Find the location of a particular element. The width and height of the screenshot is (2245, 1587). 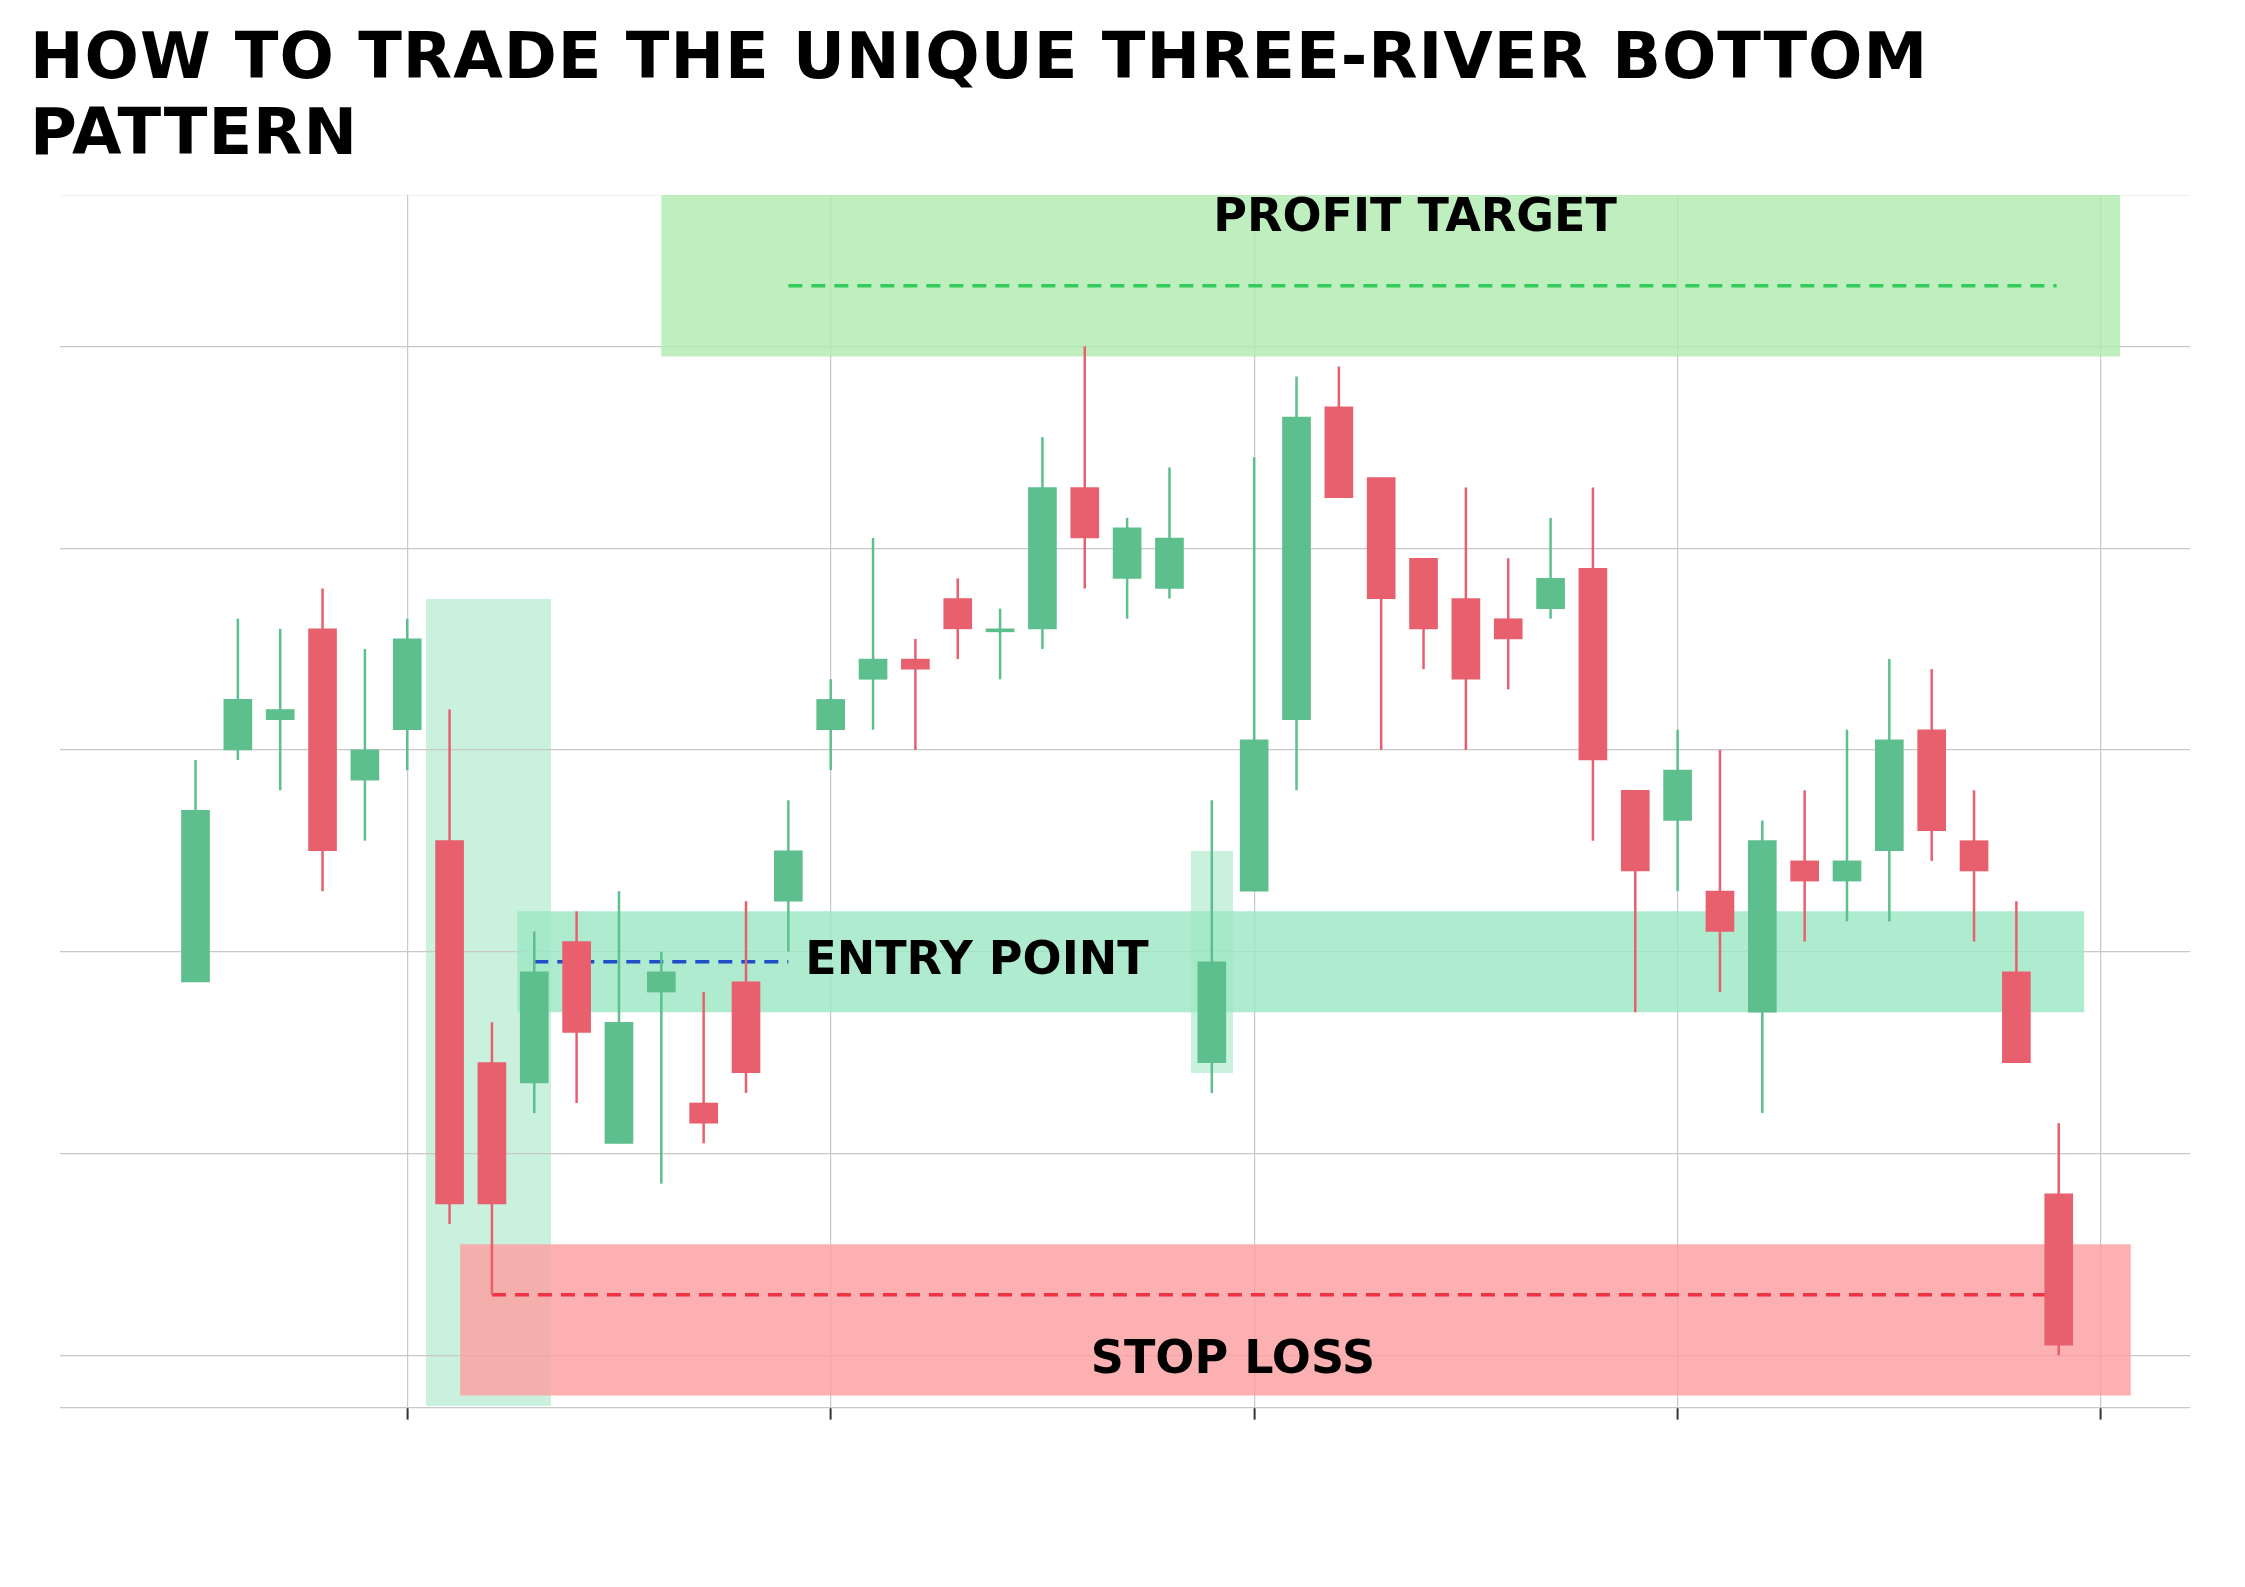

band-label: STOP LOSS is located at coordinates (1233, 1357).